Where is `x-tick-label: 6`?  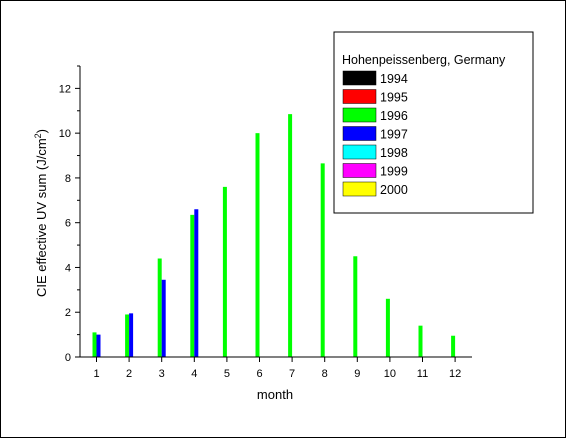 x-tick-label: 6 is located at coordinates (259, 374).